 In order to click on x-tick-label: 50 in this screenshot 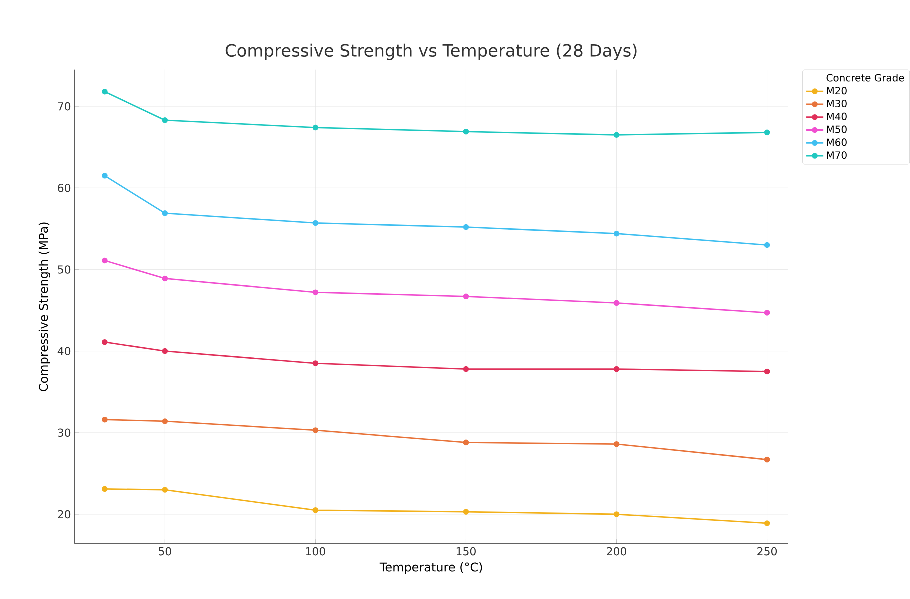, I will do `click(165, 552)`.